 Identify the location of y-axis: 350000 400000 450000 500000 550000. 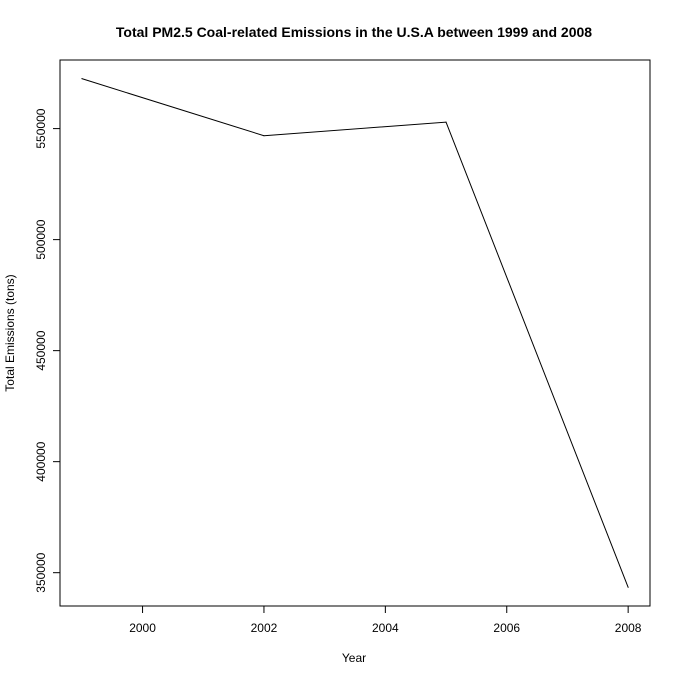
(47, 350).